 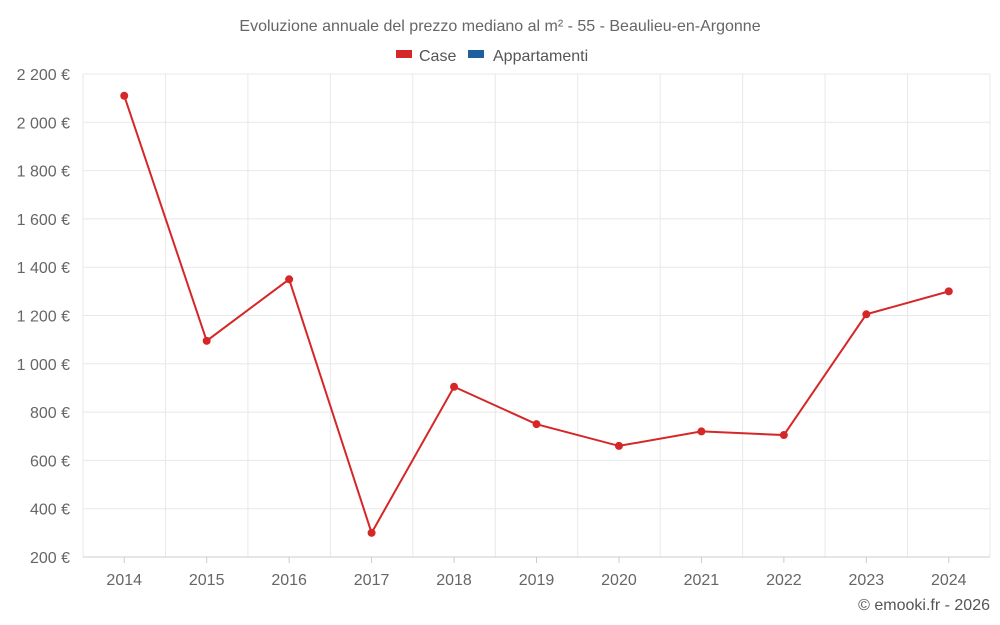 What do you see at coordinates (289, 580) in the screenshot?
I see `x-tick-label: 2016` at bounding box center [289, 580].